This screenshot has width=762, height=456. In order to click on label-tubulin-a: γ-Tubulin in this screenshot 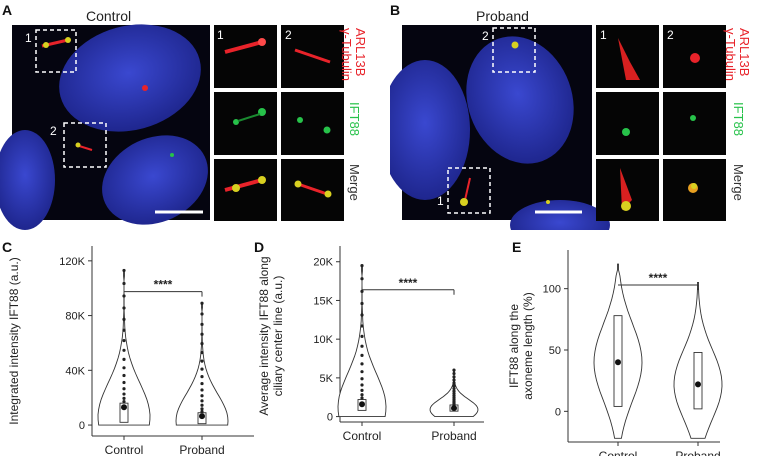, I will do `click(346, 54)`.